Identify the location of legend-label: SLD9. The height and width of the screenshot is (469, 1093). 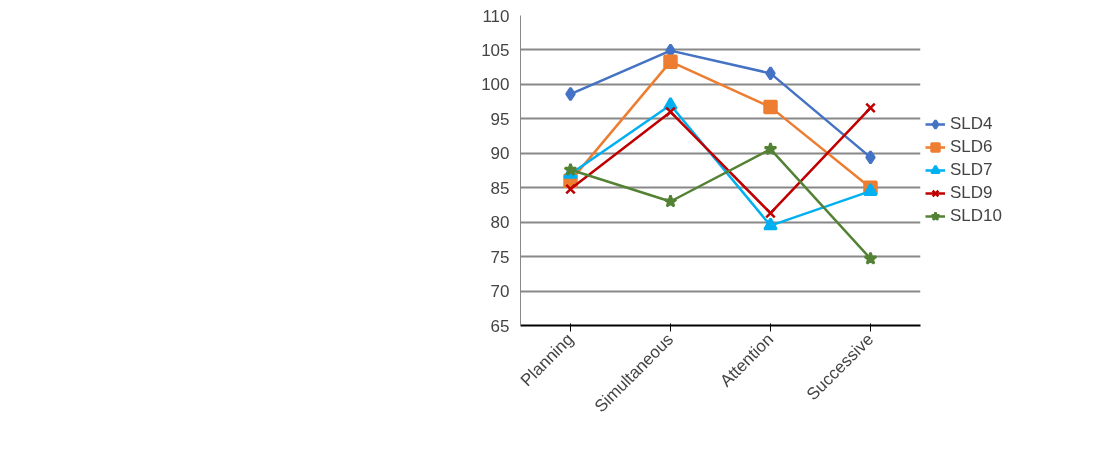
(971, 193).